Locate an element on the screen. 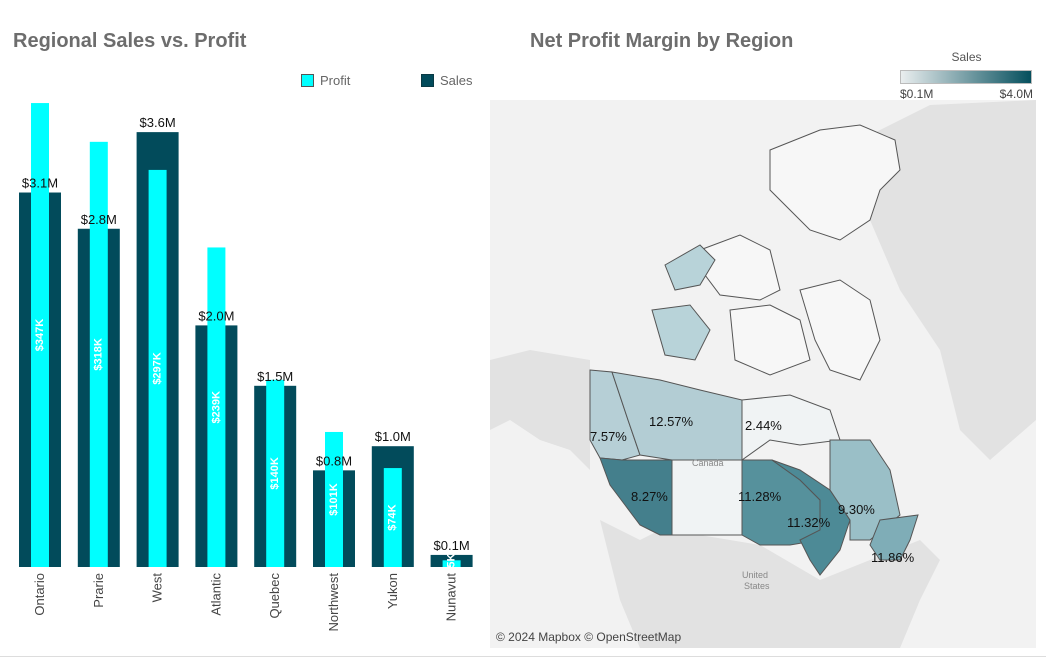 This screenshot has height=662, width=1046. region-atlantic is located at coordinates (894, 537).